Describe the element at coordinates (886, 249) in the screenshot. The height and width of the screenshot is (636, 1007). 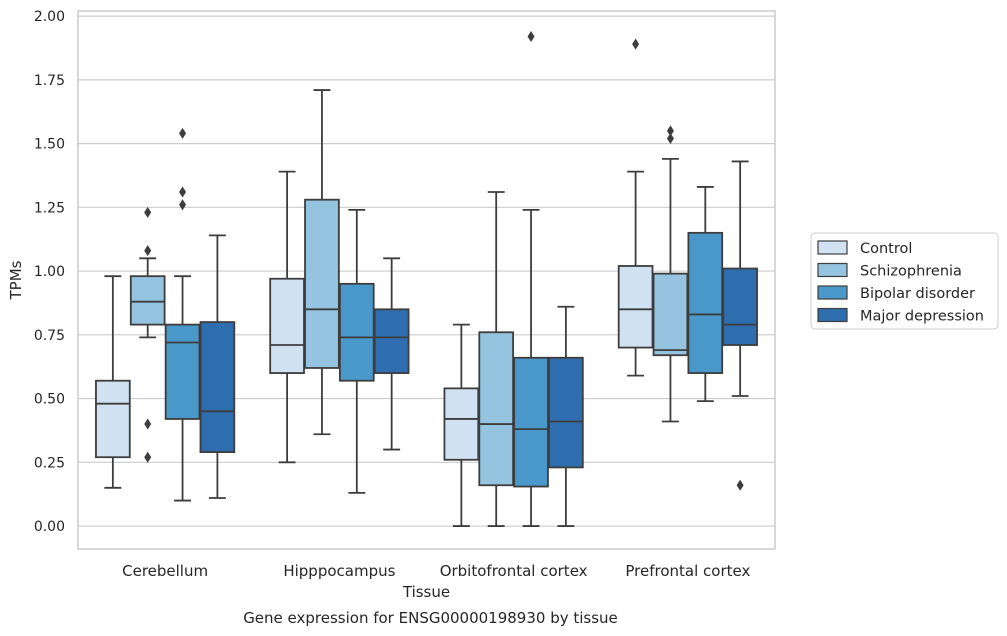
I see `legend-entry: Control` at that location.